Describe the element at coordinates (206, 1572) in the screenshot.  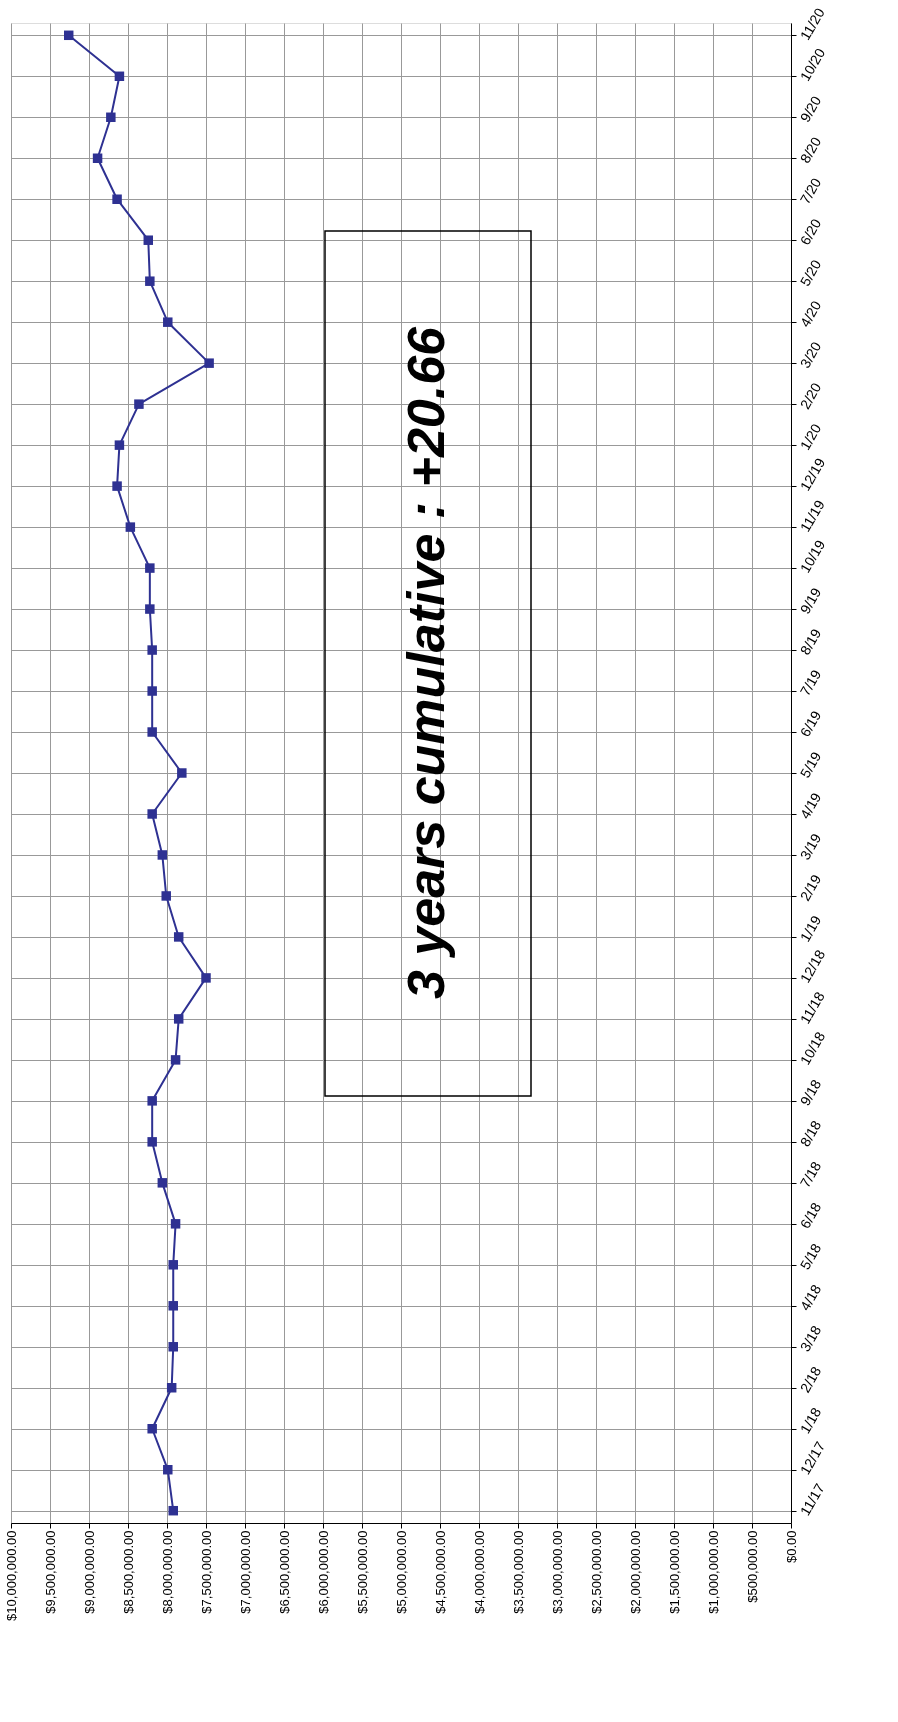
I see `x-tick-label: $7,500,000.00` at that location.